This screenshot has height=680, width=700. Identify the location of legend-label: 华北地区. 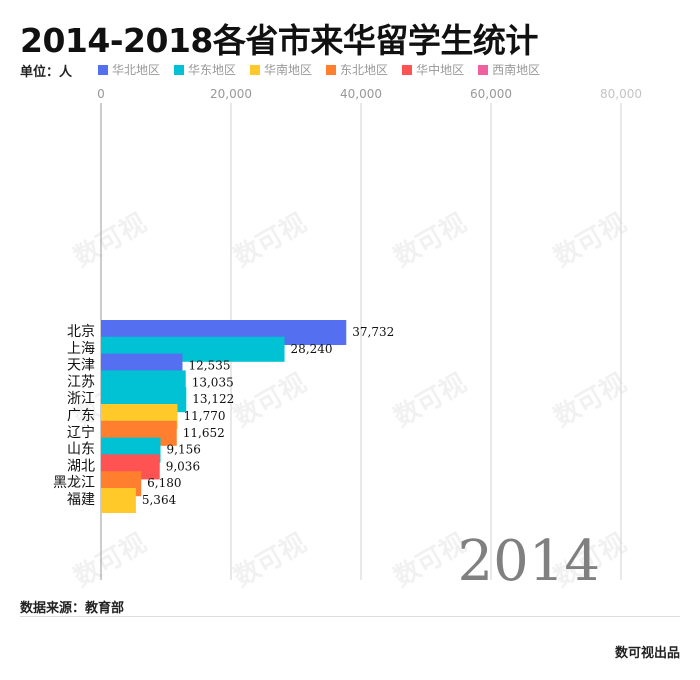
(136, 70).